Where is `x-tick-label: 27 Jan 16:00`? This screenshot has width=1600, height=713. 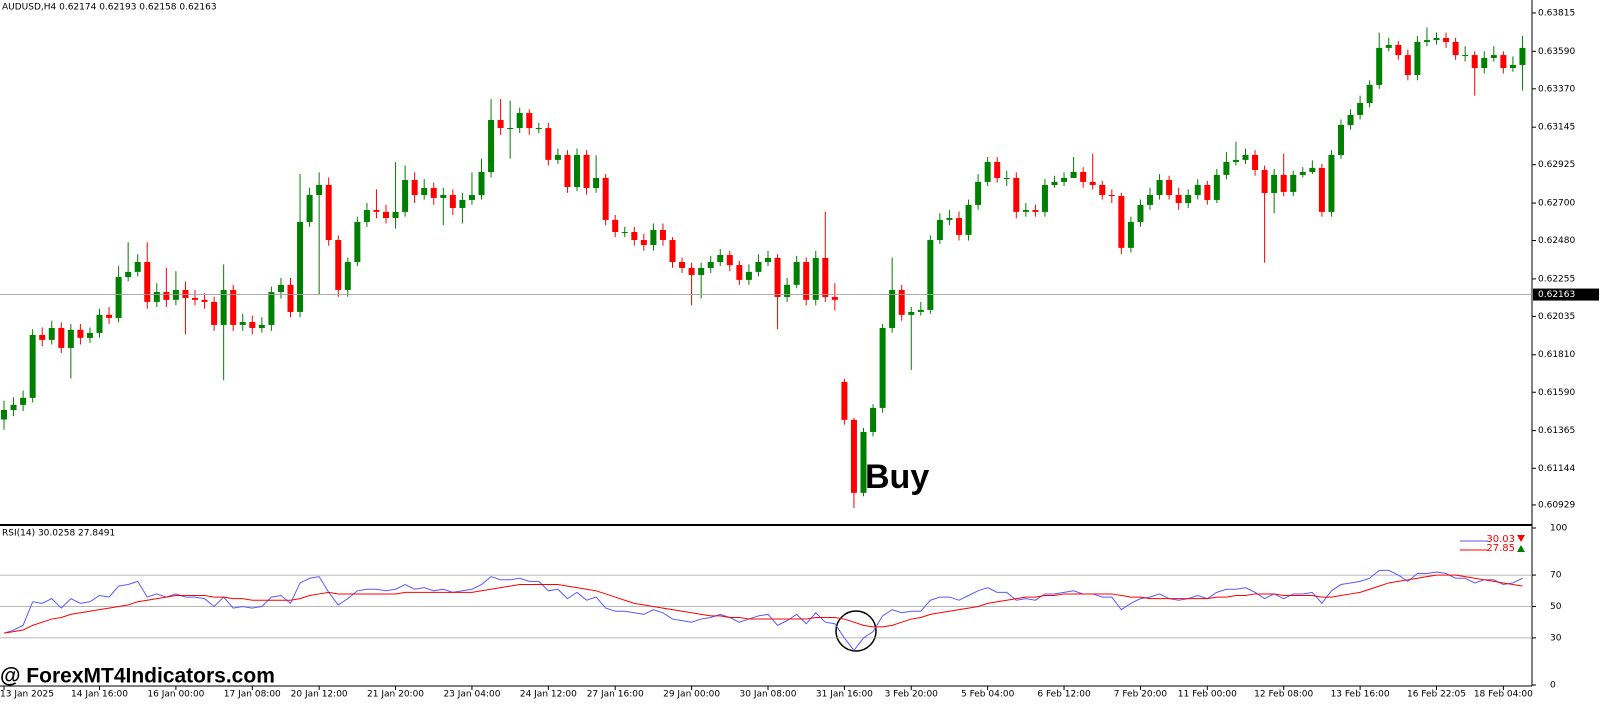
x-tick-label: 27 Jan 16:00 is located at coordinates (615, 695).